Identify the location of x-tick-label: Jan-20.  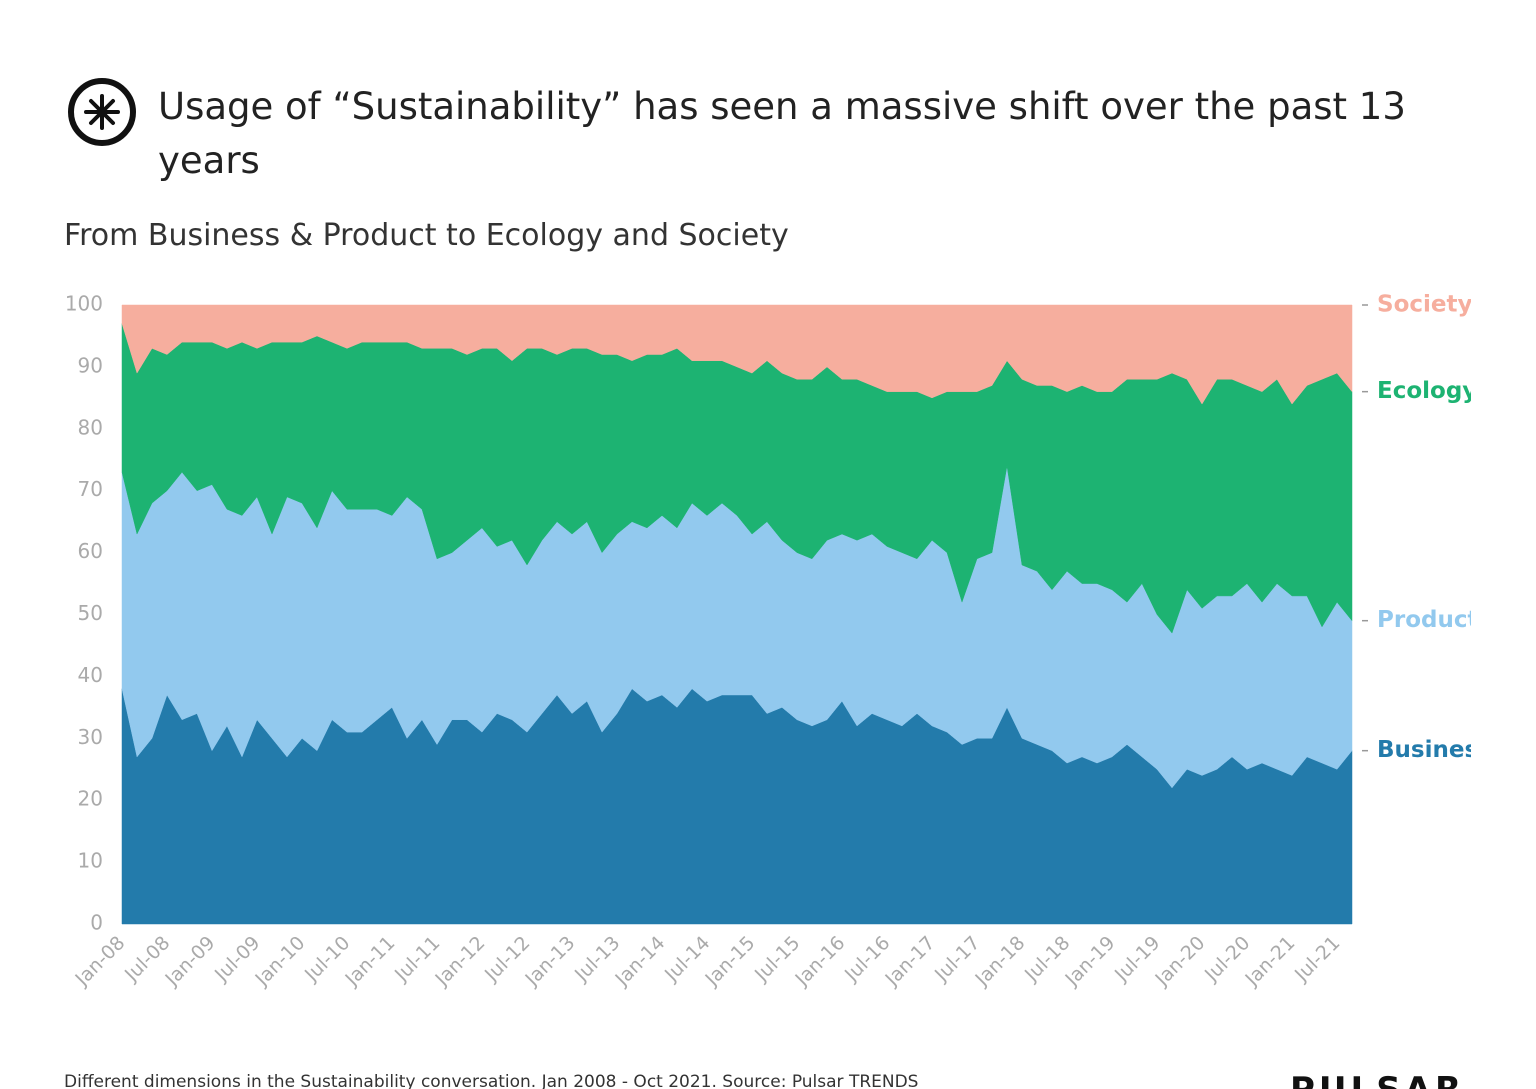
(1180, 961).